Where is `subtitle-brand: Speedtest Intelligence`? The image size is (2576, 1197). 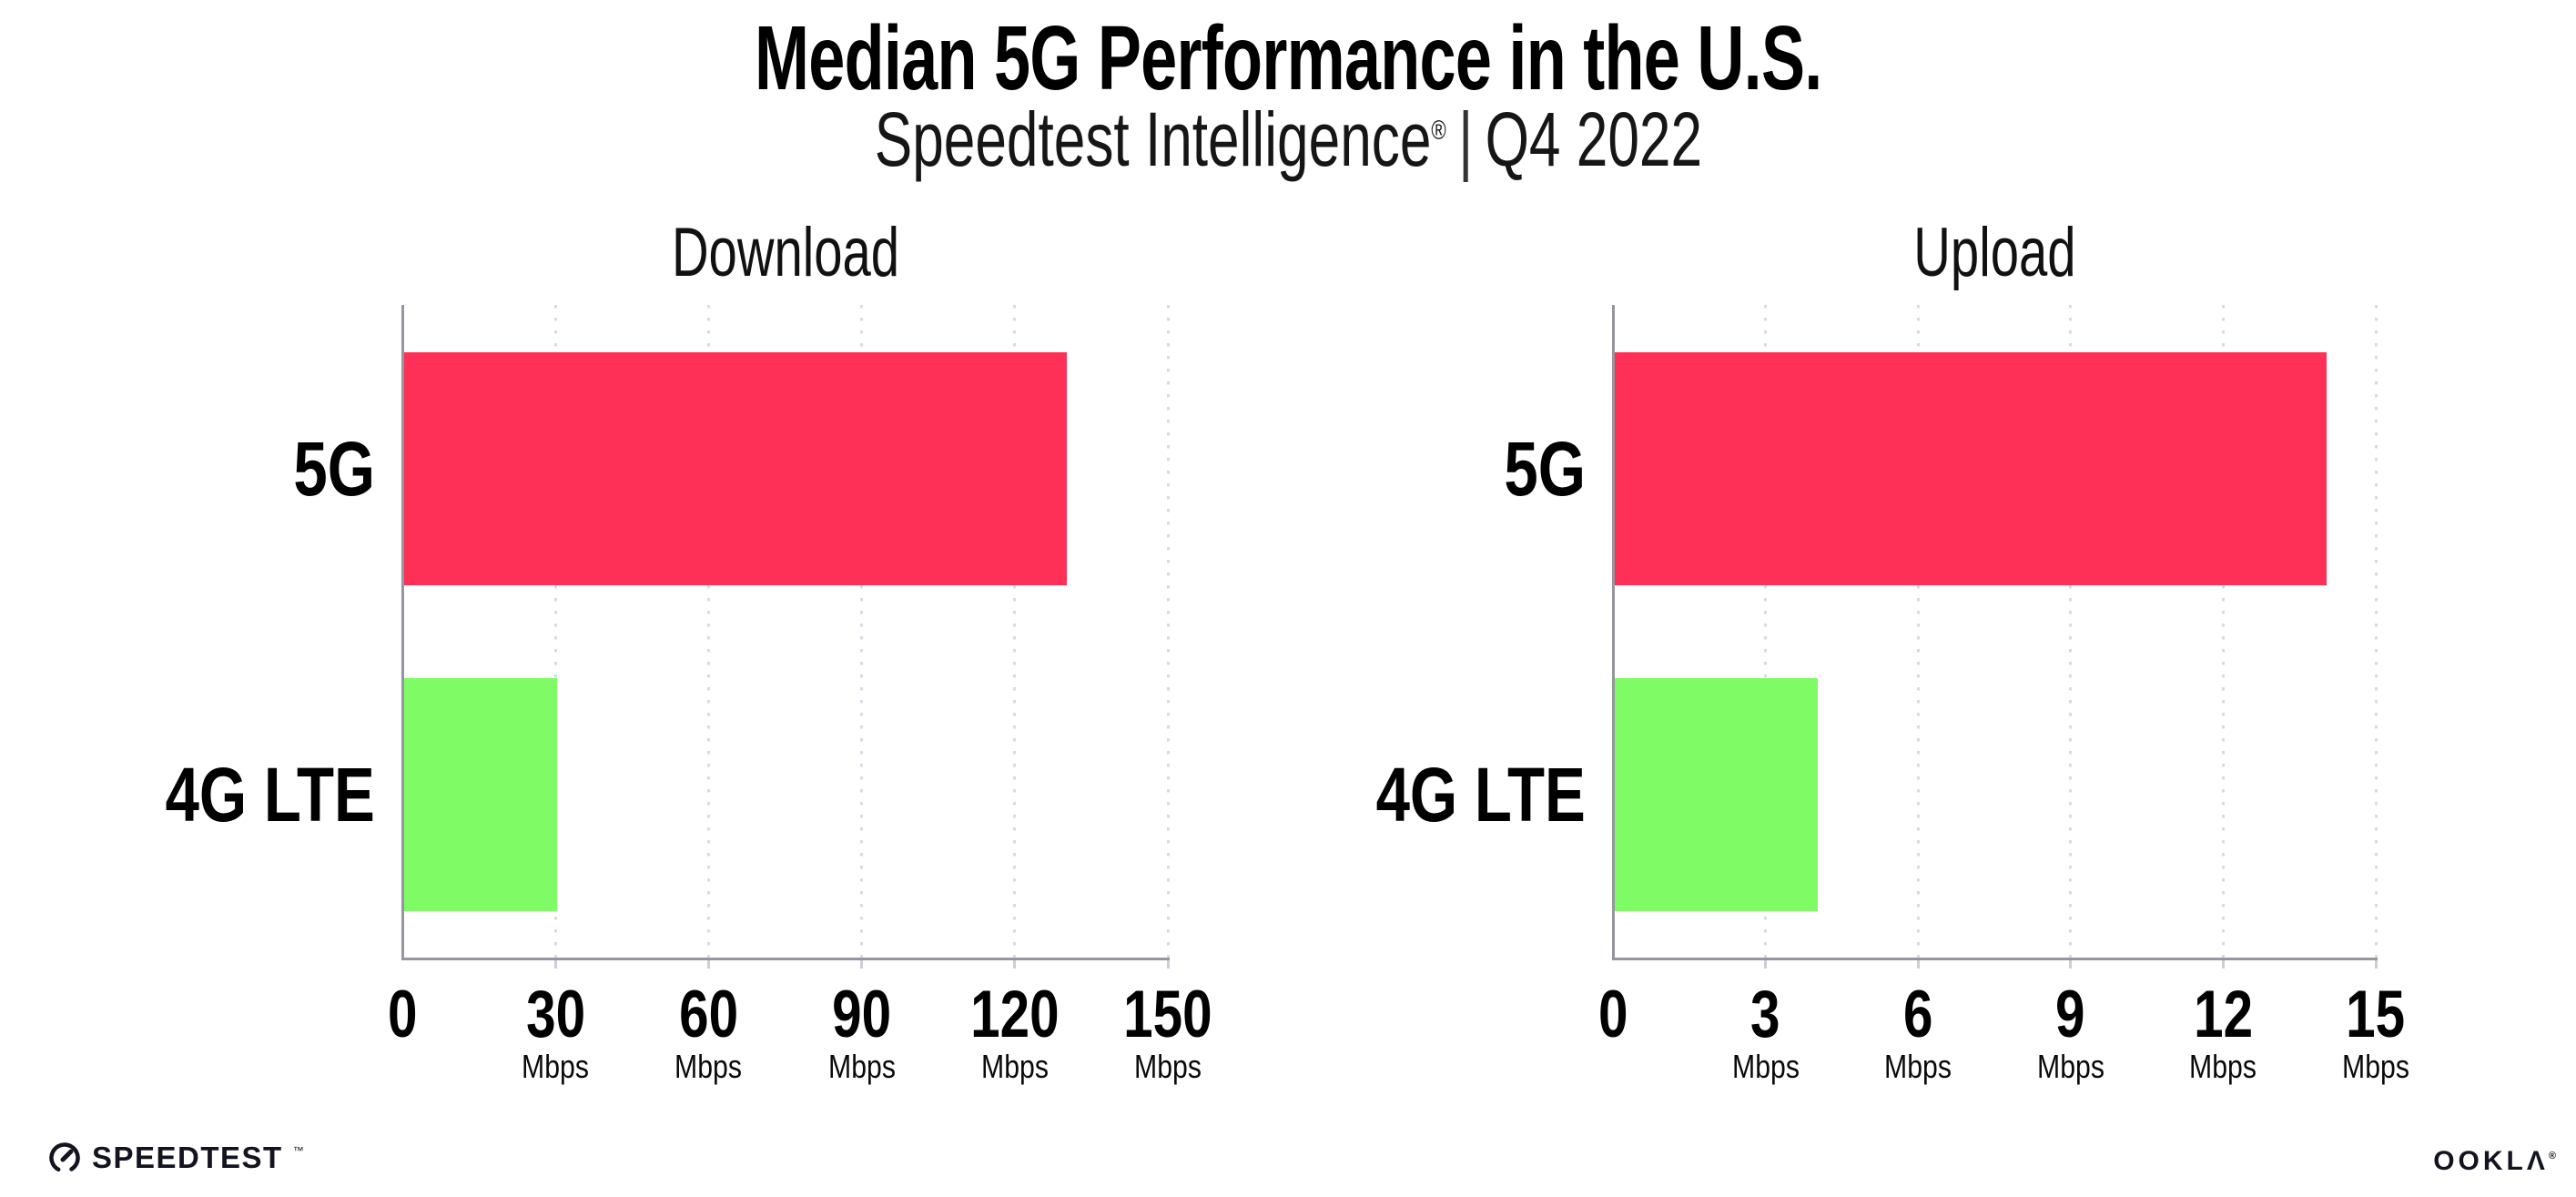 subtitle-brand: Speedtest Intelligence is located at coordinates (1153, 139).